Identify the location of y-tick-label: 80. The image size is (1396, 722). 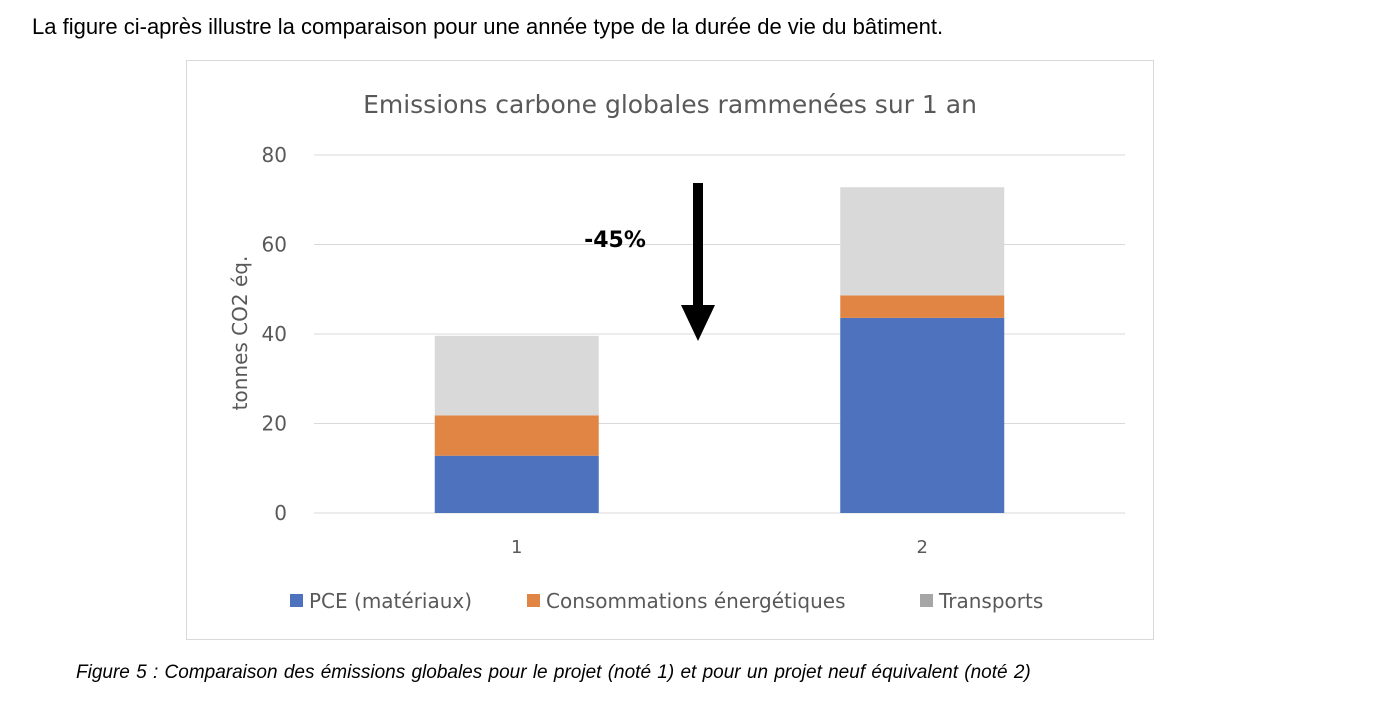
(274, 155).